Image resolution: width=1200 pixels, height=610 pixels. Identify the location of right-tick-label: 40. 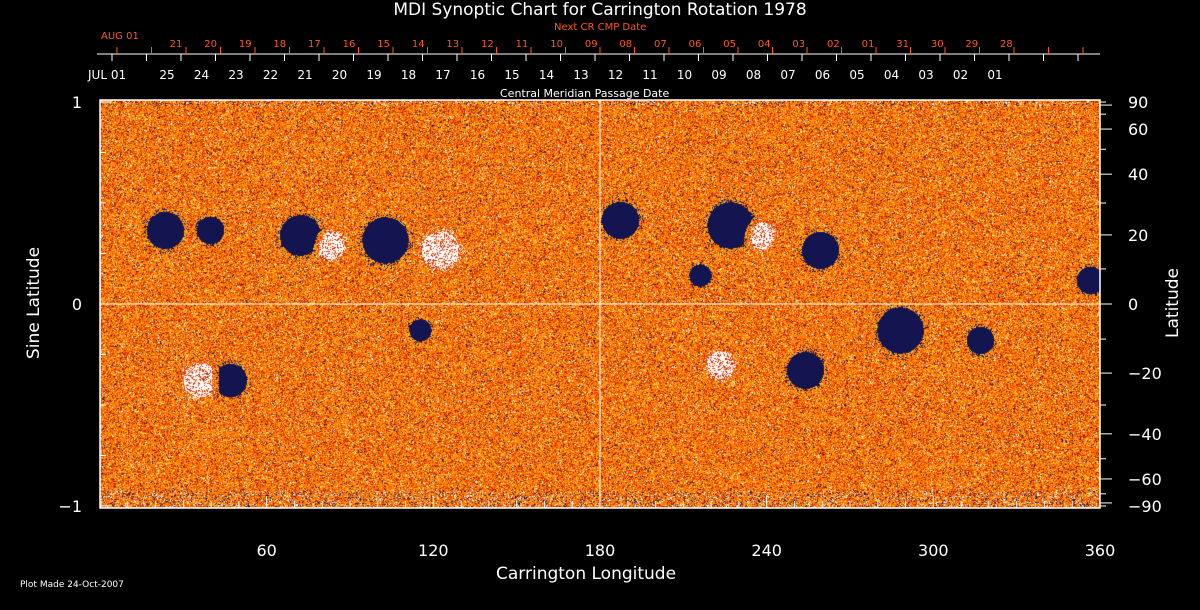
(1138, 174).